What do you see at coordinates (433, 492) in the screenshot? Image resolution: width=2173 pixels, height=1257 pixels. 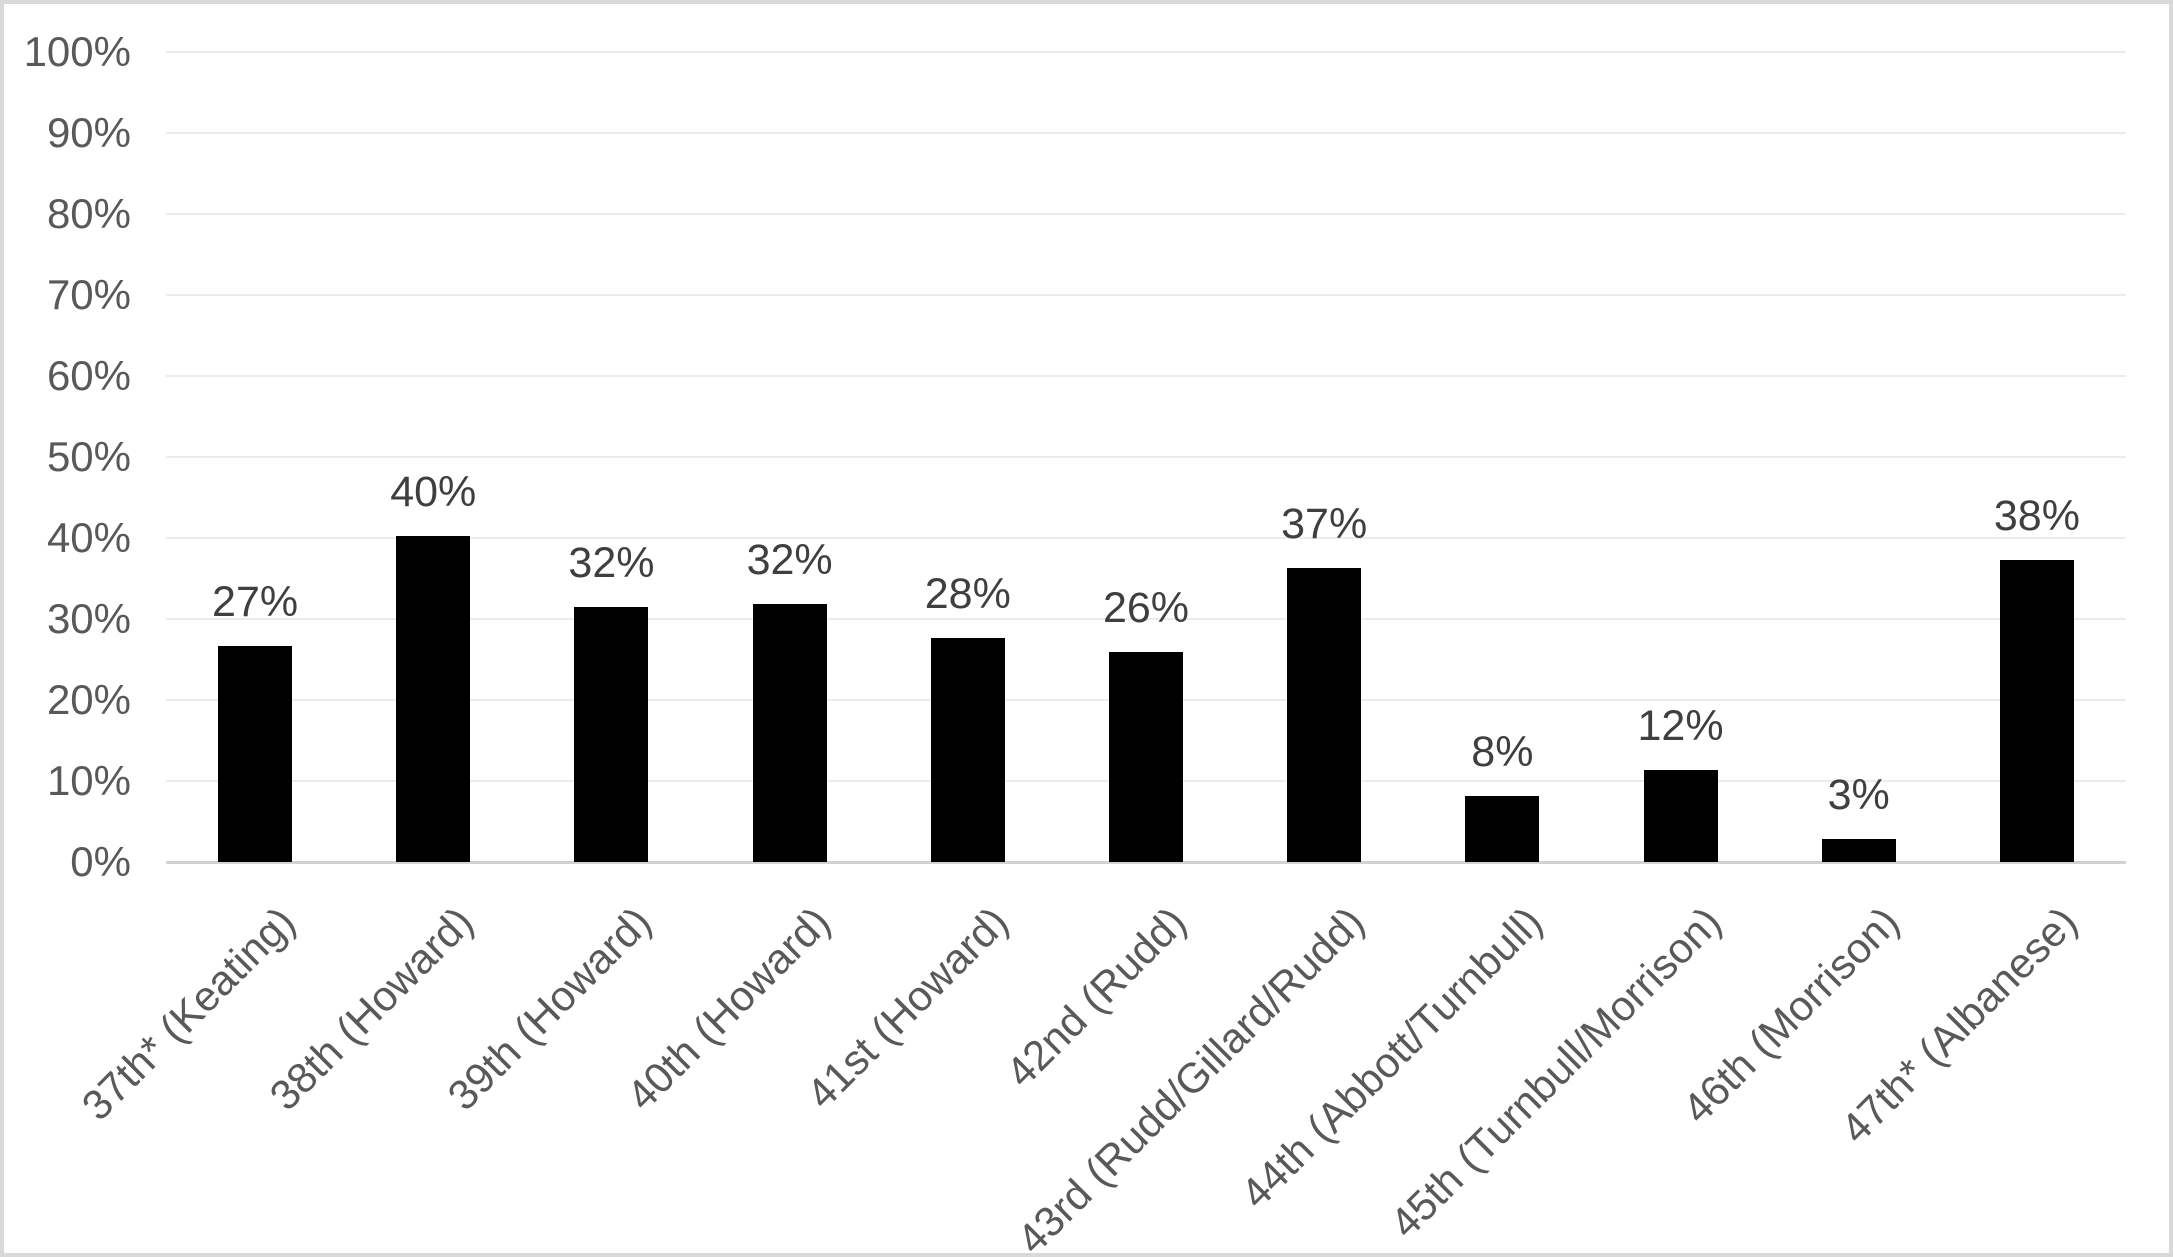 I see `bar-data-label: 40%` at bounding box center [433, 492].